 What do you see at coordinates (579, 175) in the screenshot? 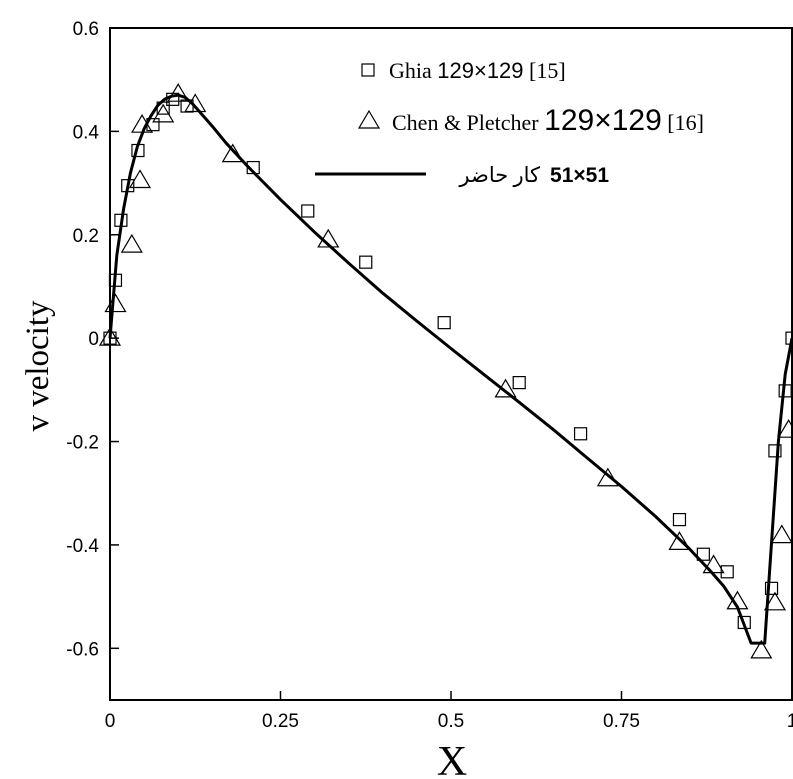
I see `legend-label-present-num: 51×51` at bounding box center [579, 175].